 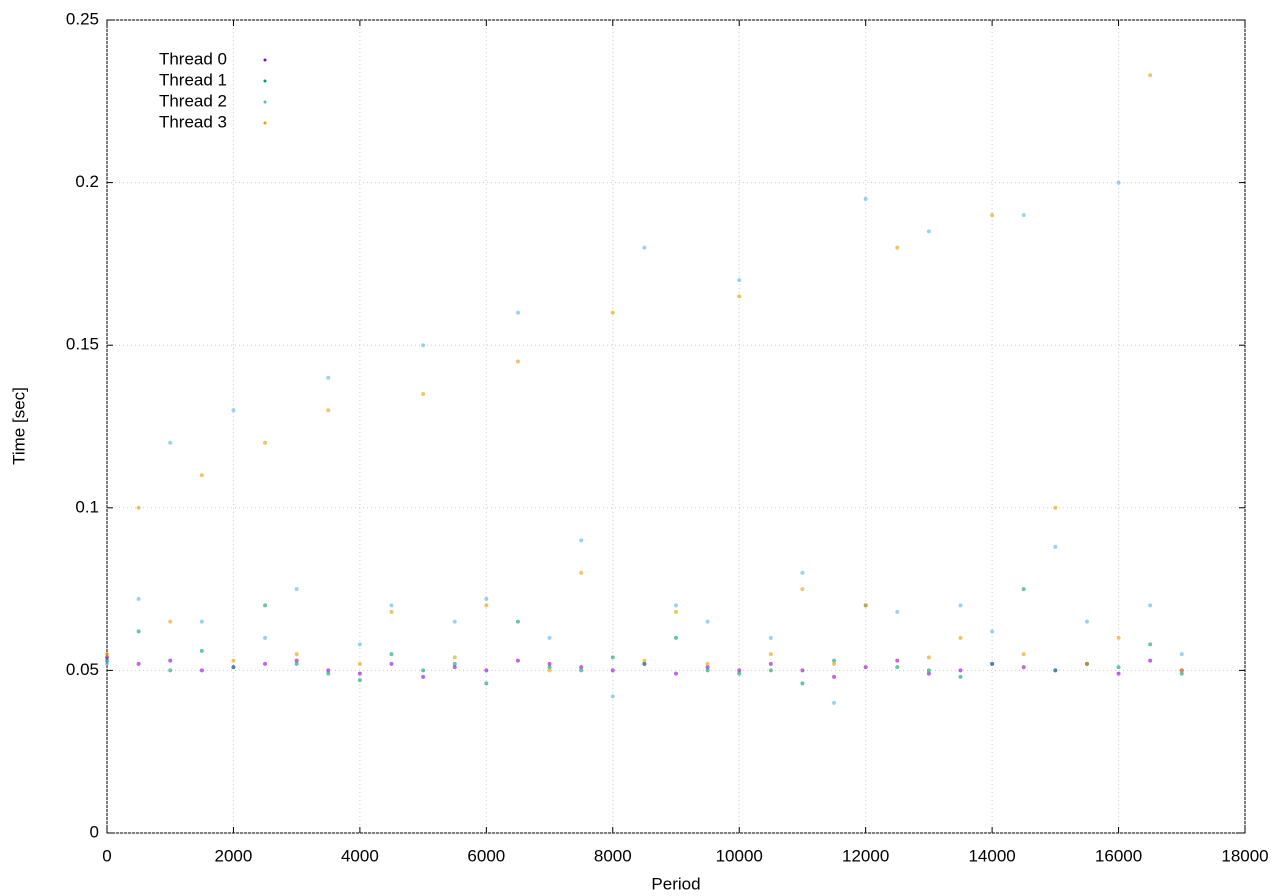 I want to click on y-tick-label: 0.2, so click(x=87, y=181).